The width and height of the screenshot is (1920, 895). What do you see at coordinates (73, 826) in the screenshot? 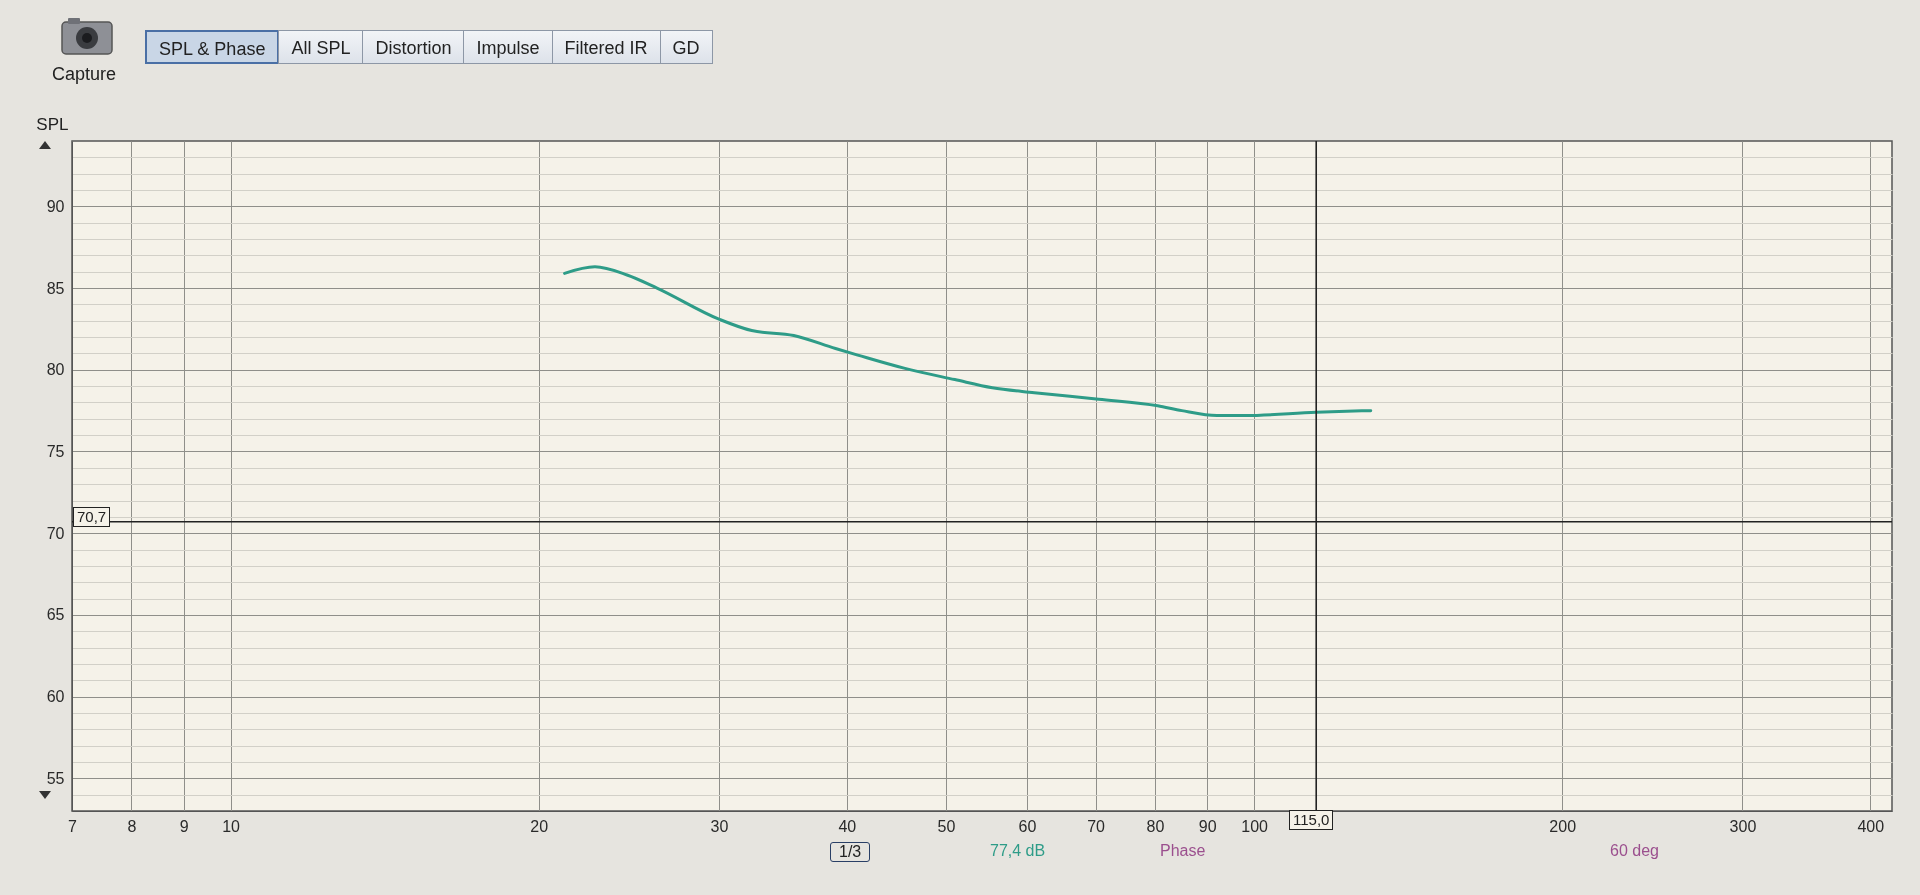
I see `x-tick-label: 7` at bounding box center [73, 826].